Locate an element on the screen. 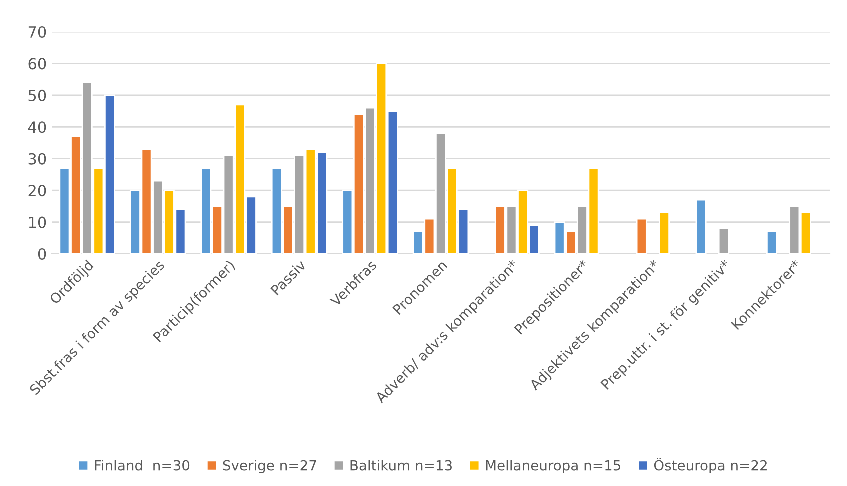  y-tick-label: 20 is located at coordinates (37, 191).